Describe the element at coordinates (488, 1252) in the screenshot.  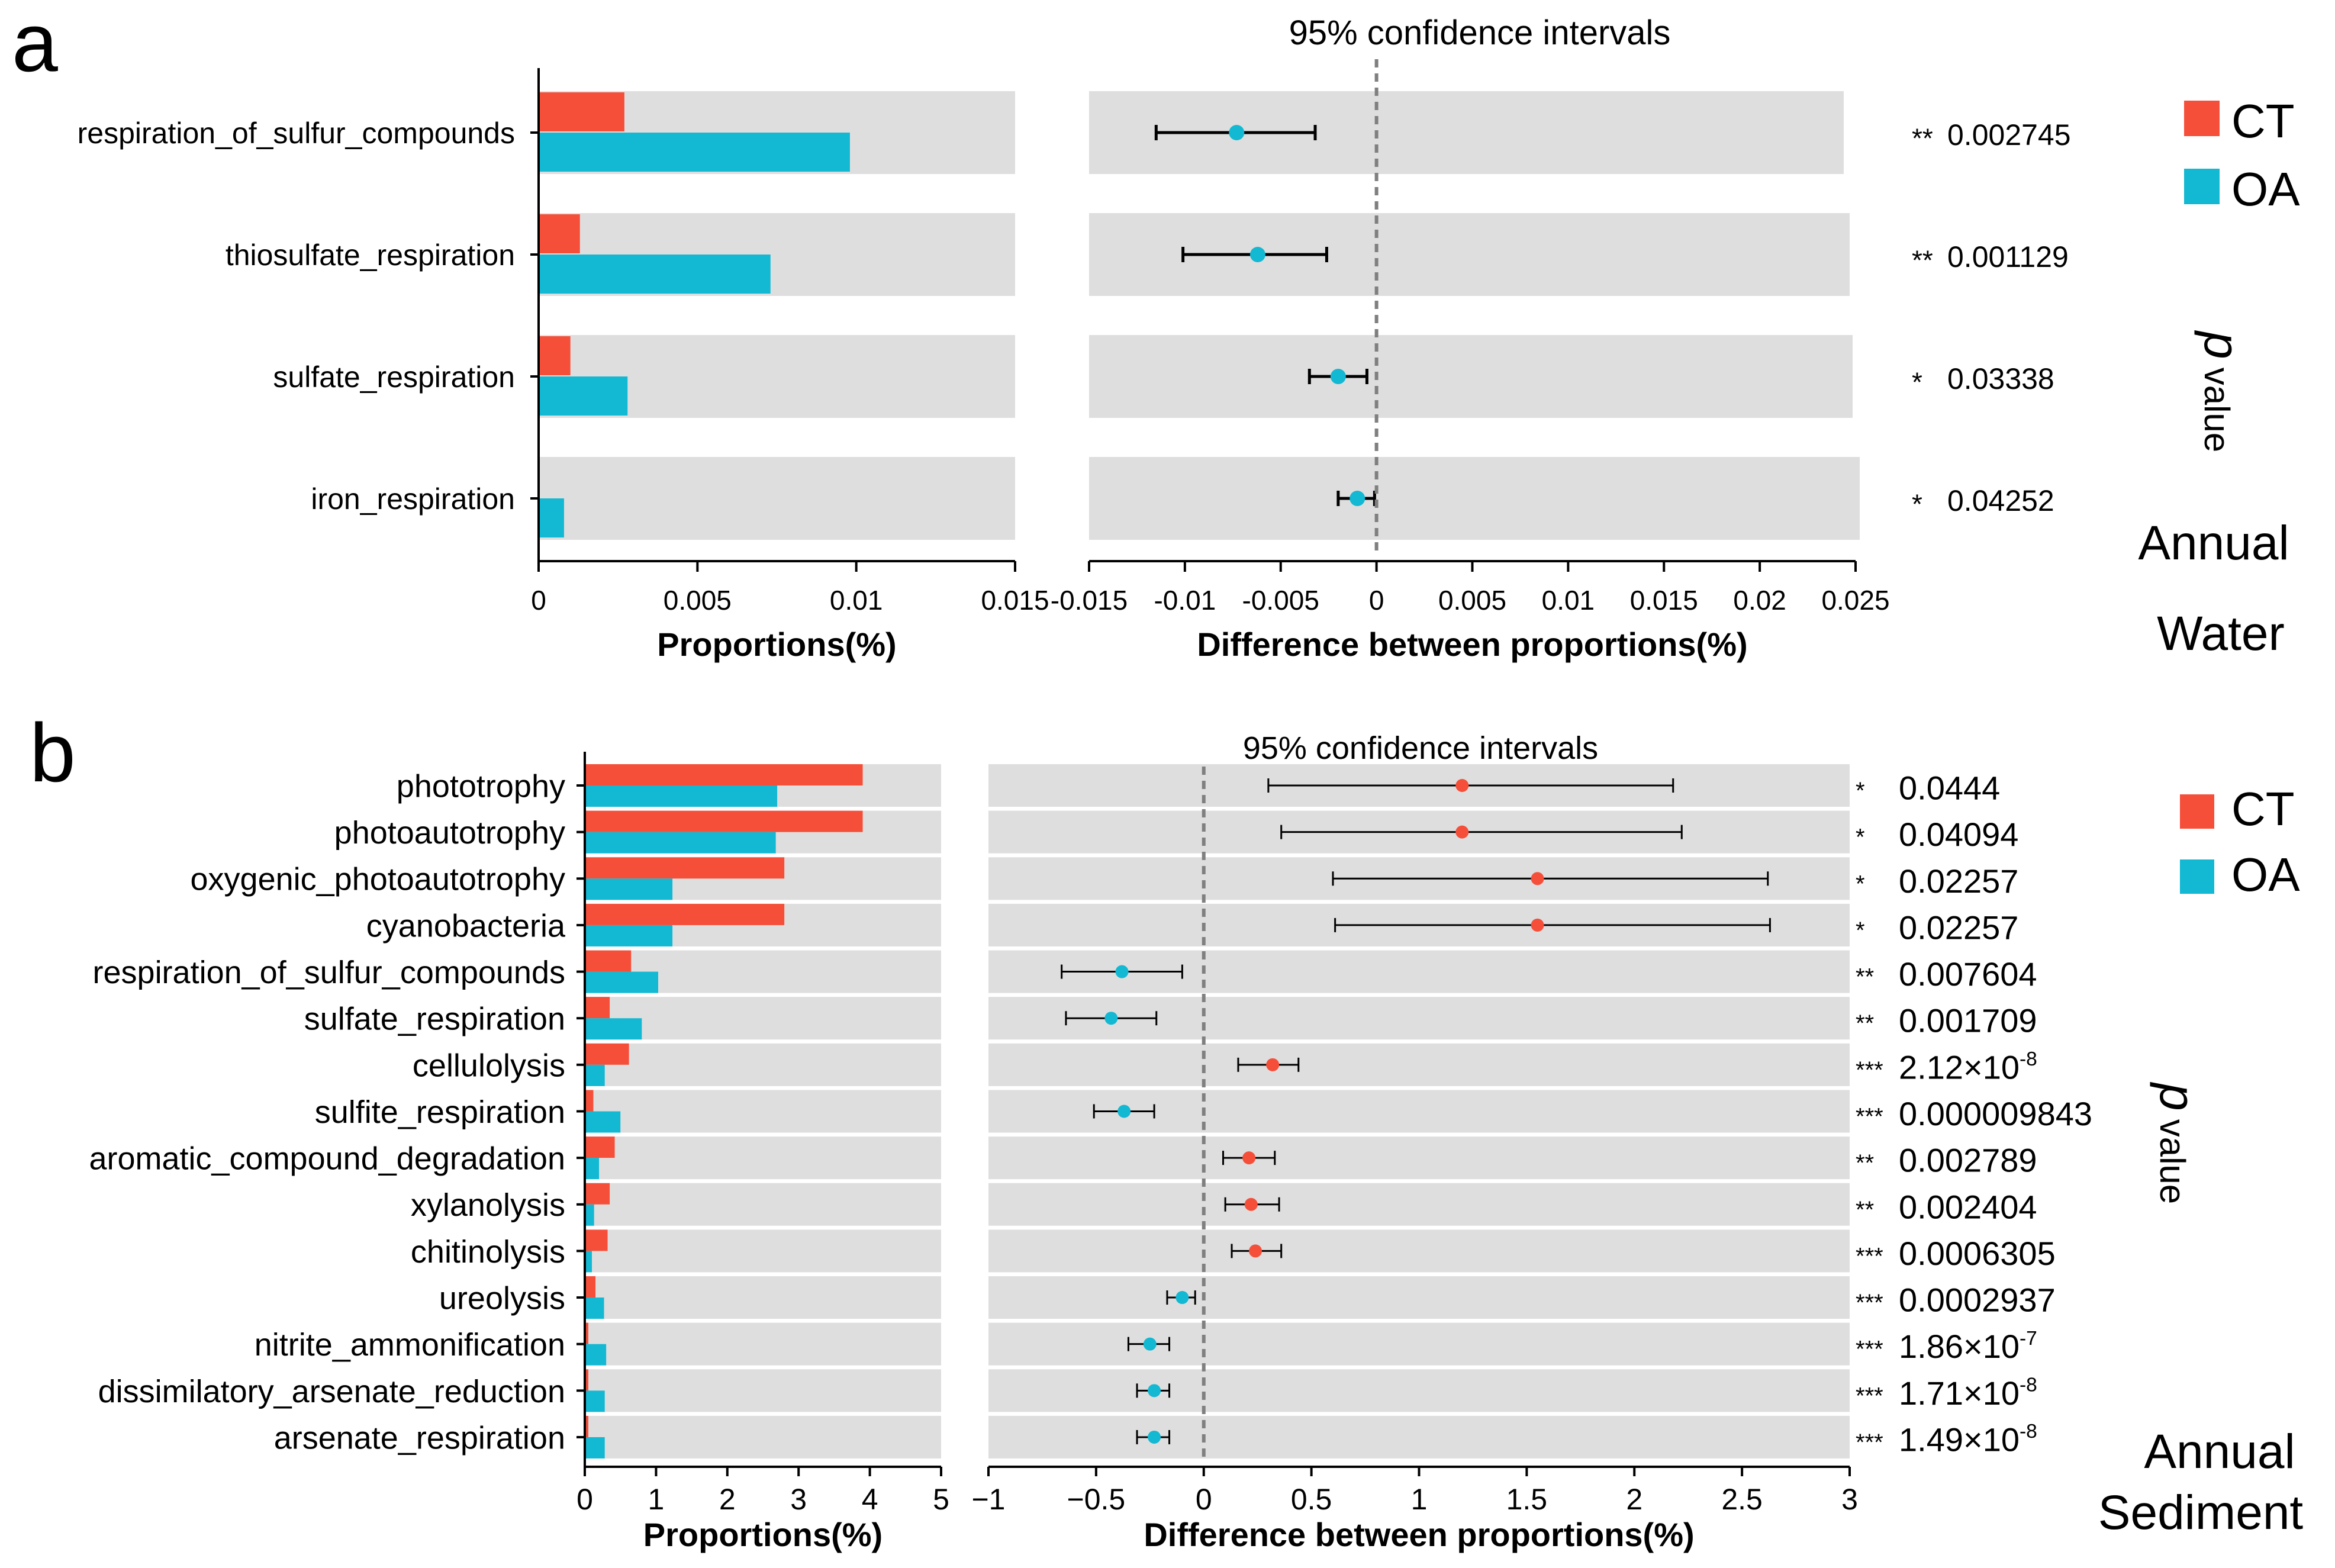
I see `category-label: chitinolysis` at that location.